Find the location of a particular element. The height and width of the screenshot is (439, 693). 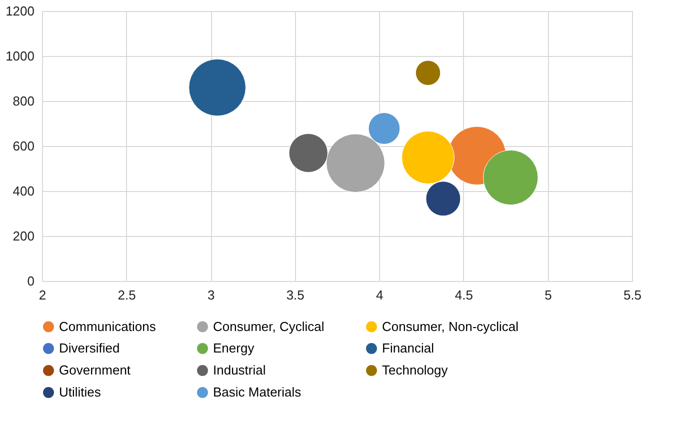

y-tick-label: 1000 is located at coordinates (20, 56).